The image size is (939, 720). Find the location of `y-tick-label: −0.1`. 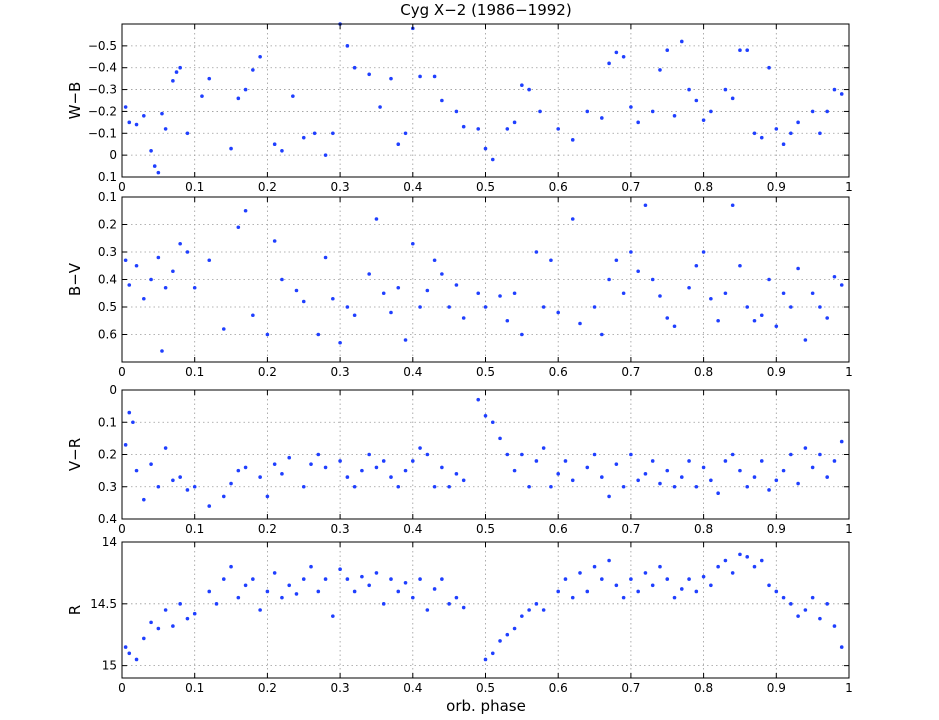

y-tick-label: −0.1 is located at coordinates (102, 133).